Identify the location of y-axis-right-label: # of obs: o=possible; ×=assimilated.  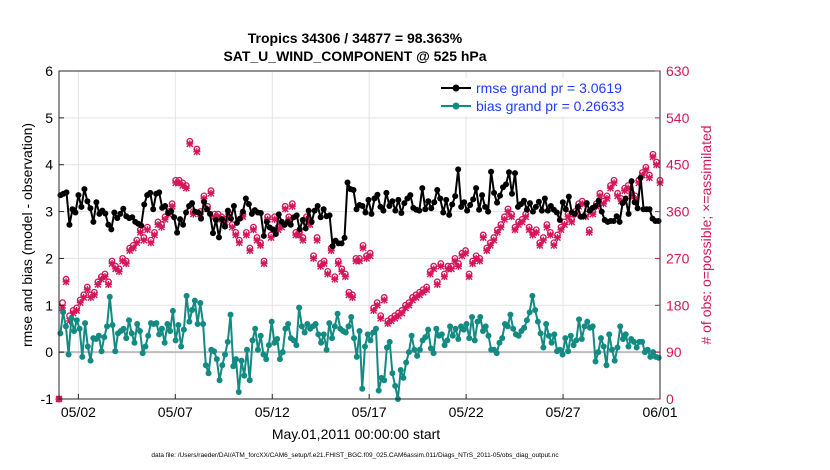
(706, 234).